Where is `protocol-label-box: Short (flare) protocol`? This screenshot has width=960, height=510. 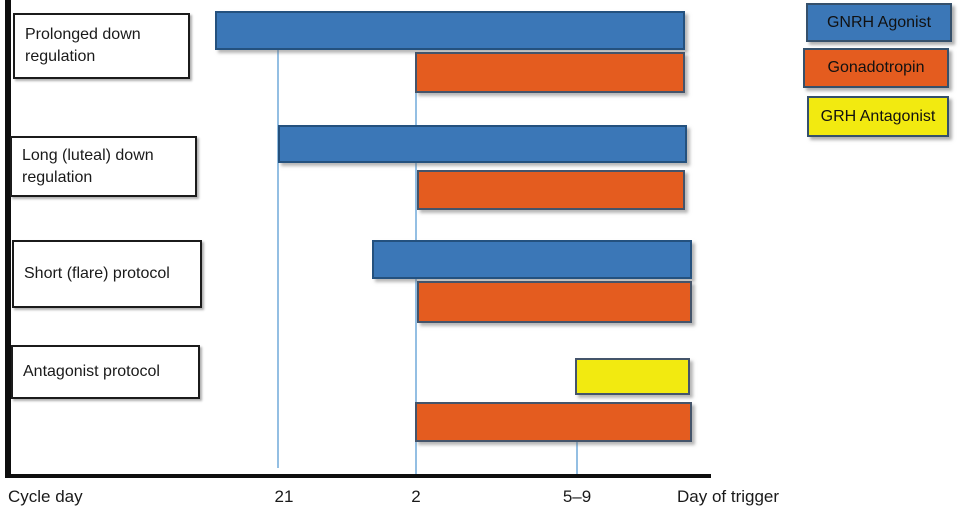 protocol-label-box: Short (flare) protocol is located at coordinates (107, 274).